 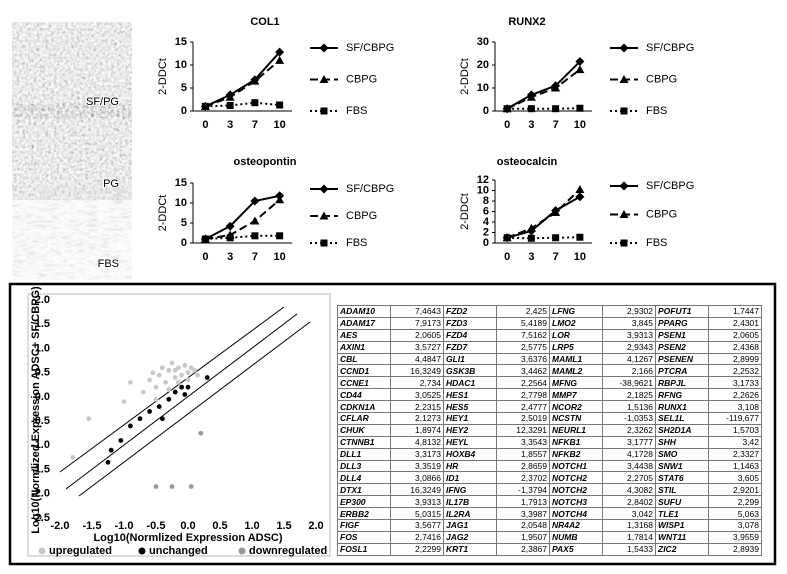 What do you see at coordinates (417, 466) in the screenshot?
I see `expression-value: 3,3519` at bounding box center [417, 466].